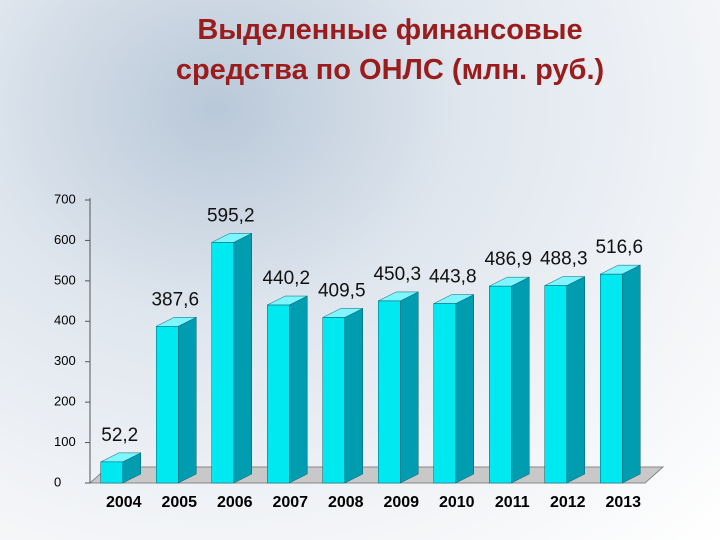 The height and width of the screenshot is (540, 720). Describe the element at coordinates (231, 215) in the screenshot. I see `value-label: 595,2` at that location.